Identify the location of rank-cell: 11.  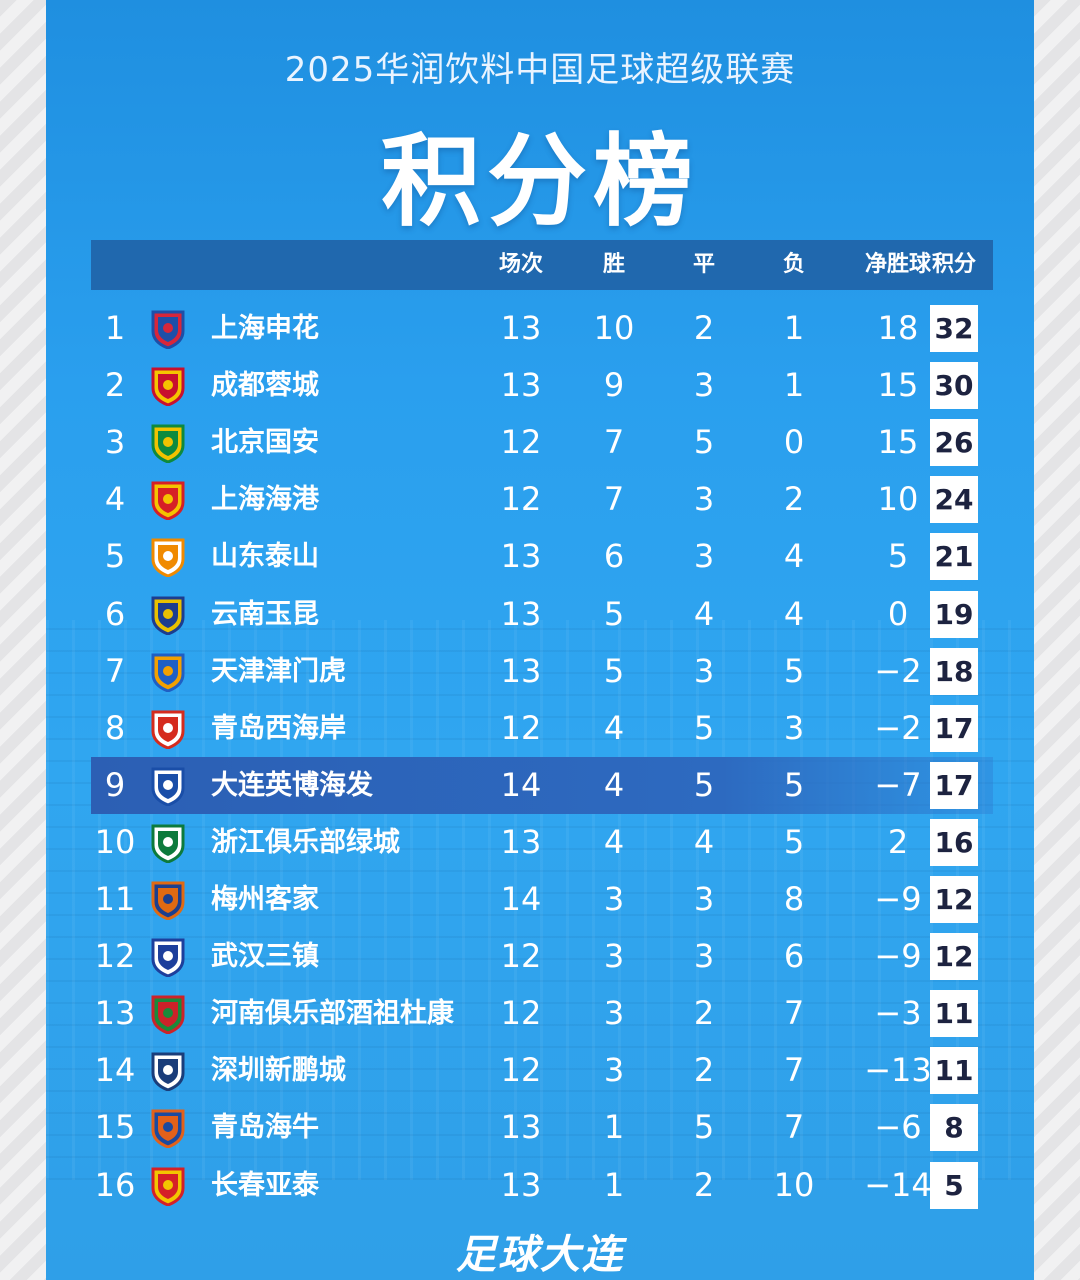
(115, 899).